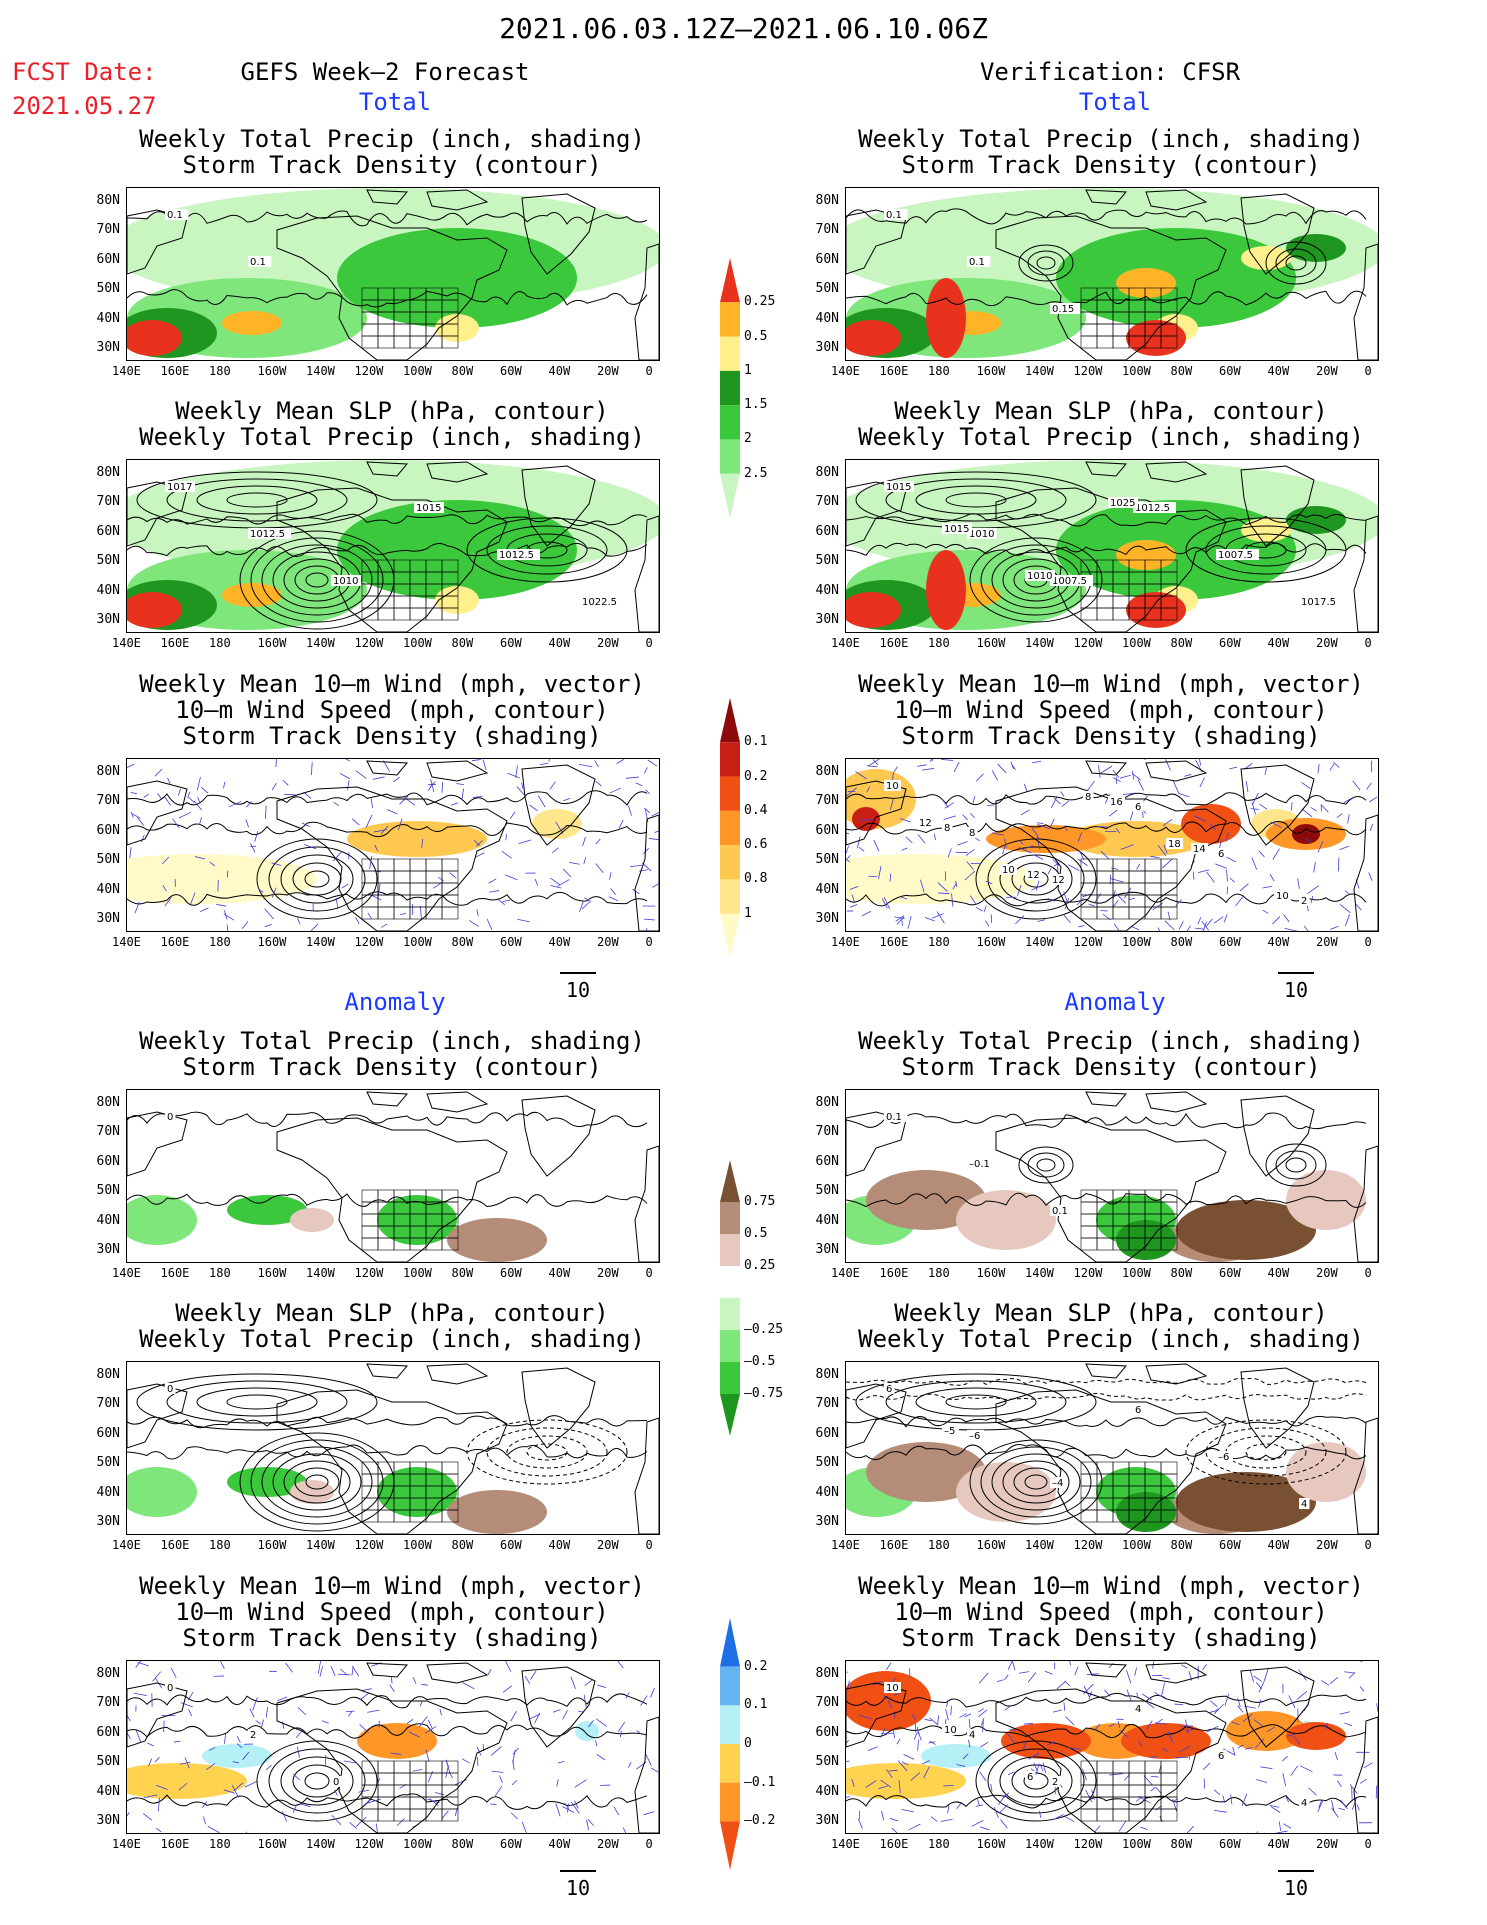 The height and width of the screenshot is (1925, 1487). Describe the element at coordinates (393, 1448) in the screenshot. I see `map-panel-gefs-anom-slp: 0` at that location.